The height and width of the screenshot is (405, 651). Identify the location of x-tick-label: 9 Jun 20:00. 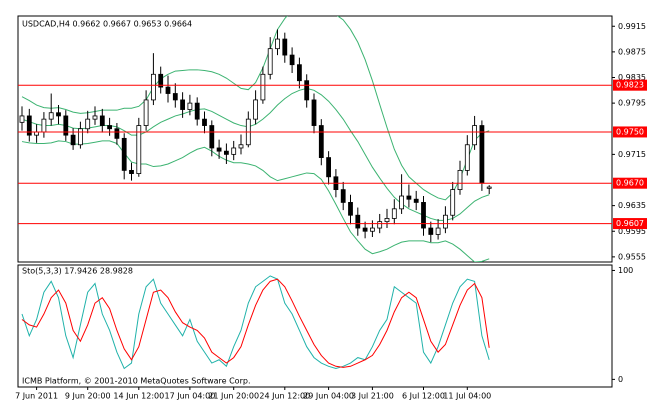
(88, 396).